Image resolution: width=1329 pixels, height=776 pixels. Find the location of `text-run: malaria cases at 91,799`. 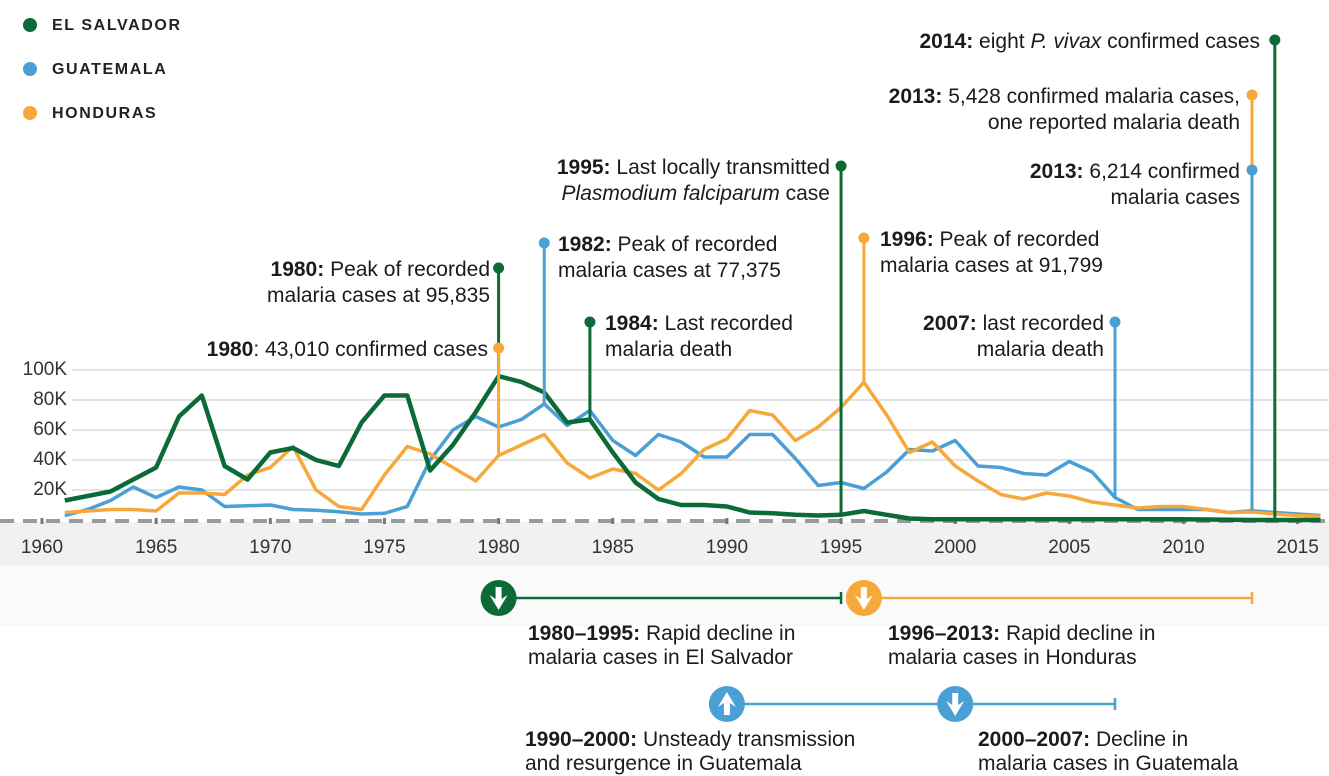

text-run: malaria cases at 91,799 is located at coordinates (991, 265).